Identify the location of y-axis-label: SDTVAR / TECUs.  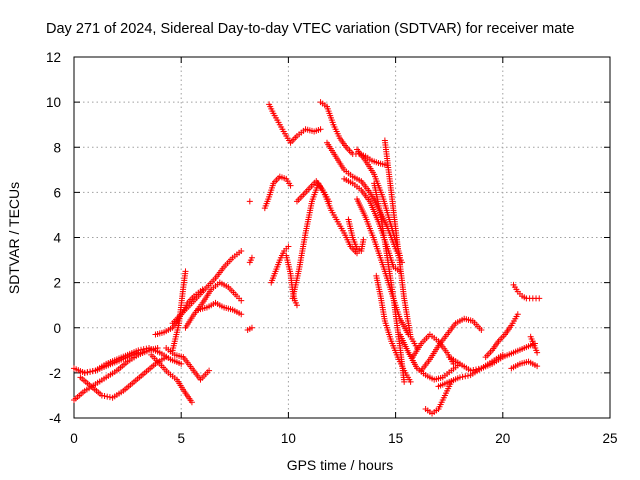
(14, 238).